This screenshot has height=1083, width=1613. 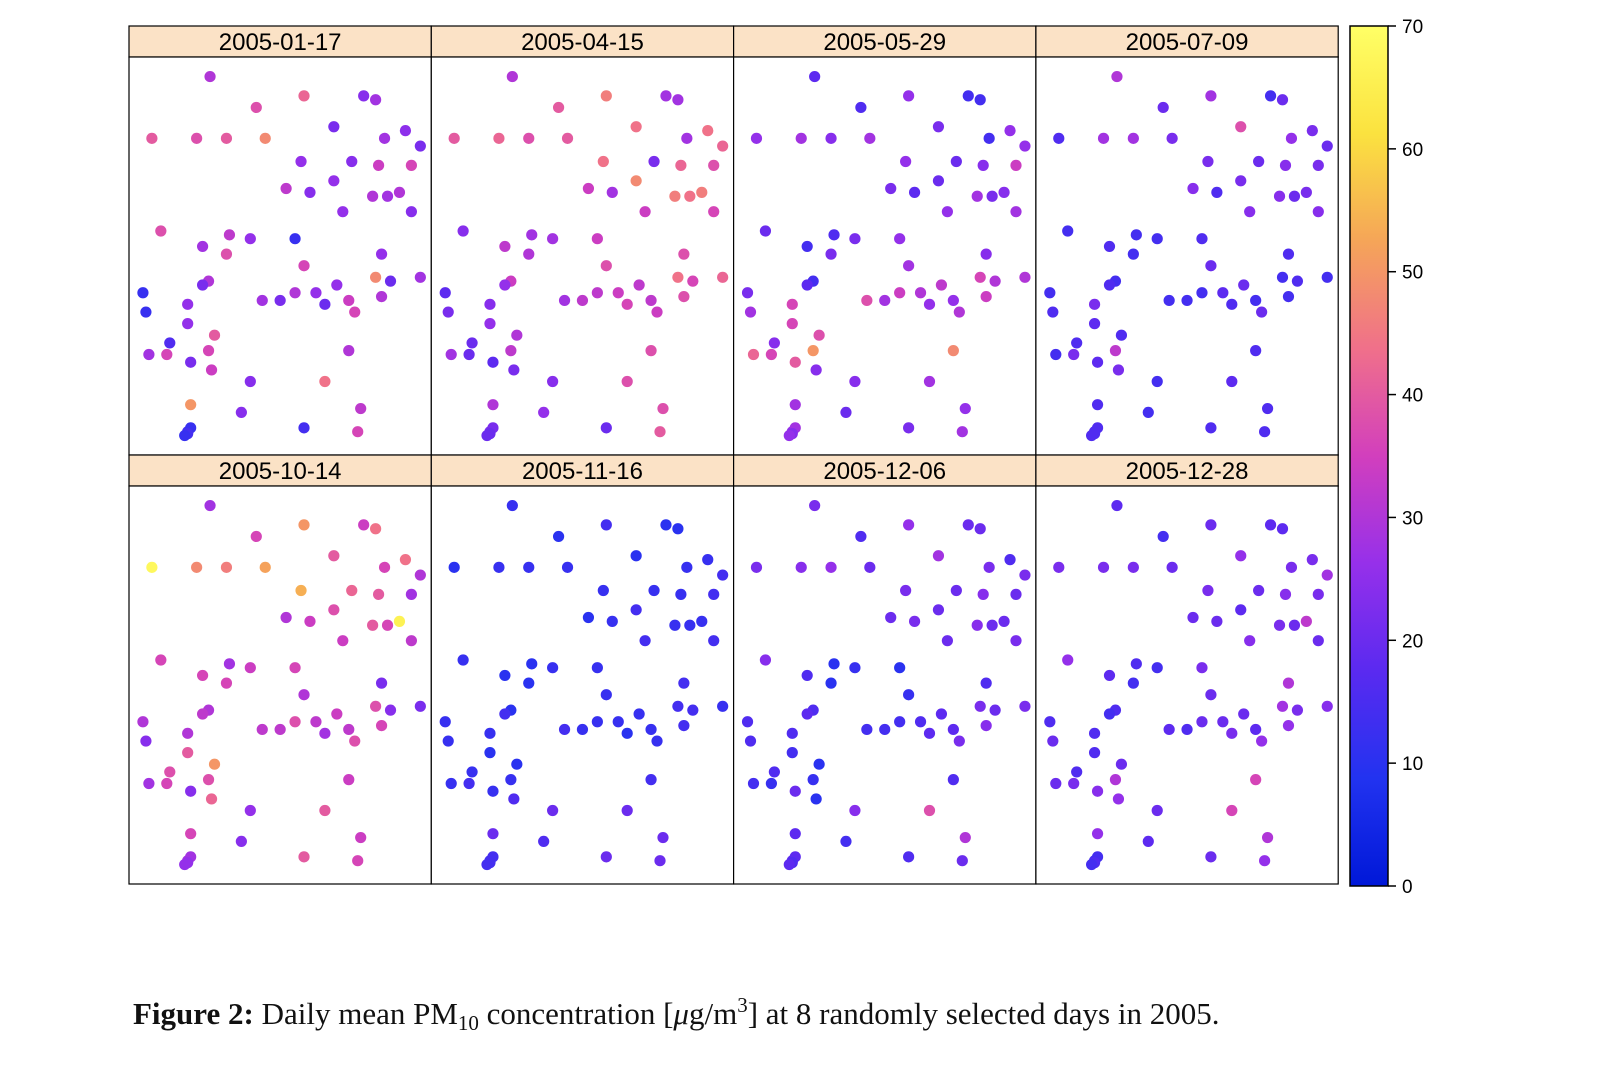 I want to click on caption-subscript: 10, so click(x=468, y=1023).